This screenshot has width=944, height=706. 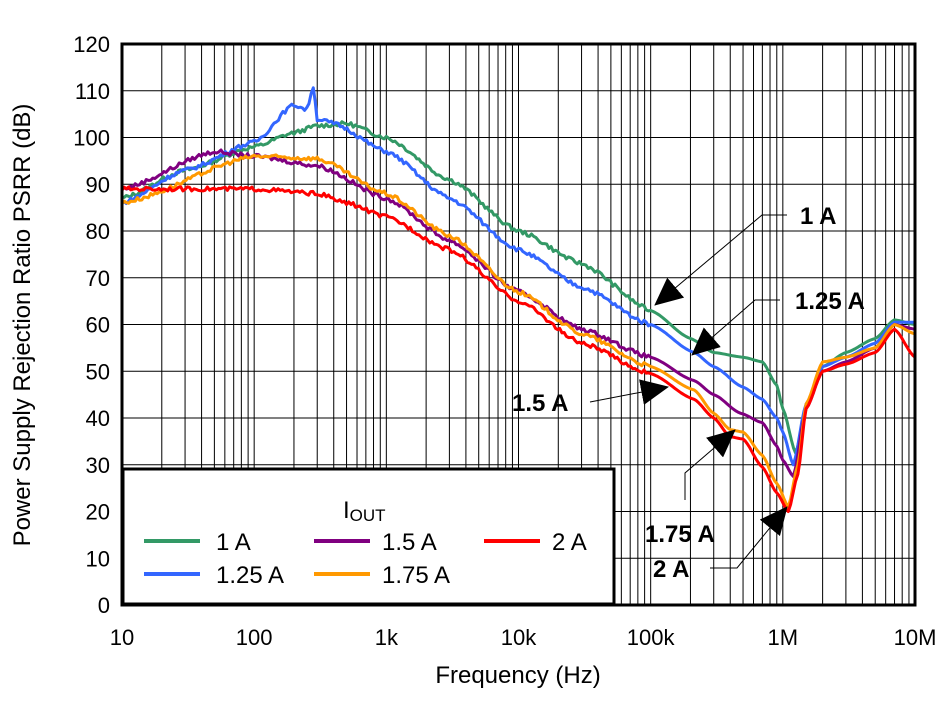 What do you see at coordinates (98, 558) in the screenshot?
I see `y-tick-label: 10` at bounding box center [98, 558].